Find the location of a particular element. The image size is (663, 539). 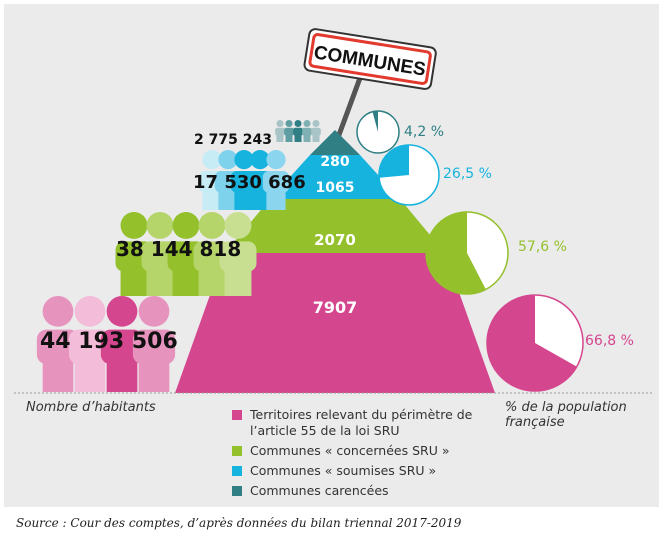

population-territoires: 44 193 506 is located at coordinates (109, 341).